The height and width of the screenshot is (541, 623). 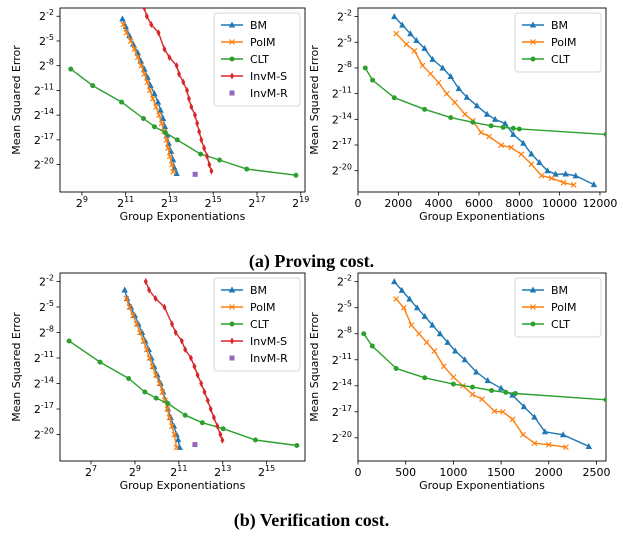 I want to click on x-tick-label: 500, so click(x=405, y=472).